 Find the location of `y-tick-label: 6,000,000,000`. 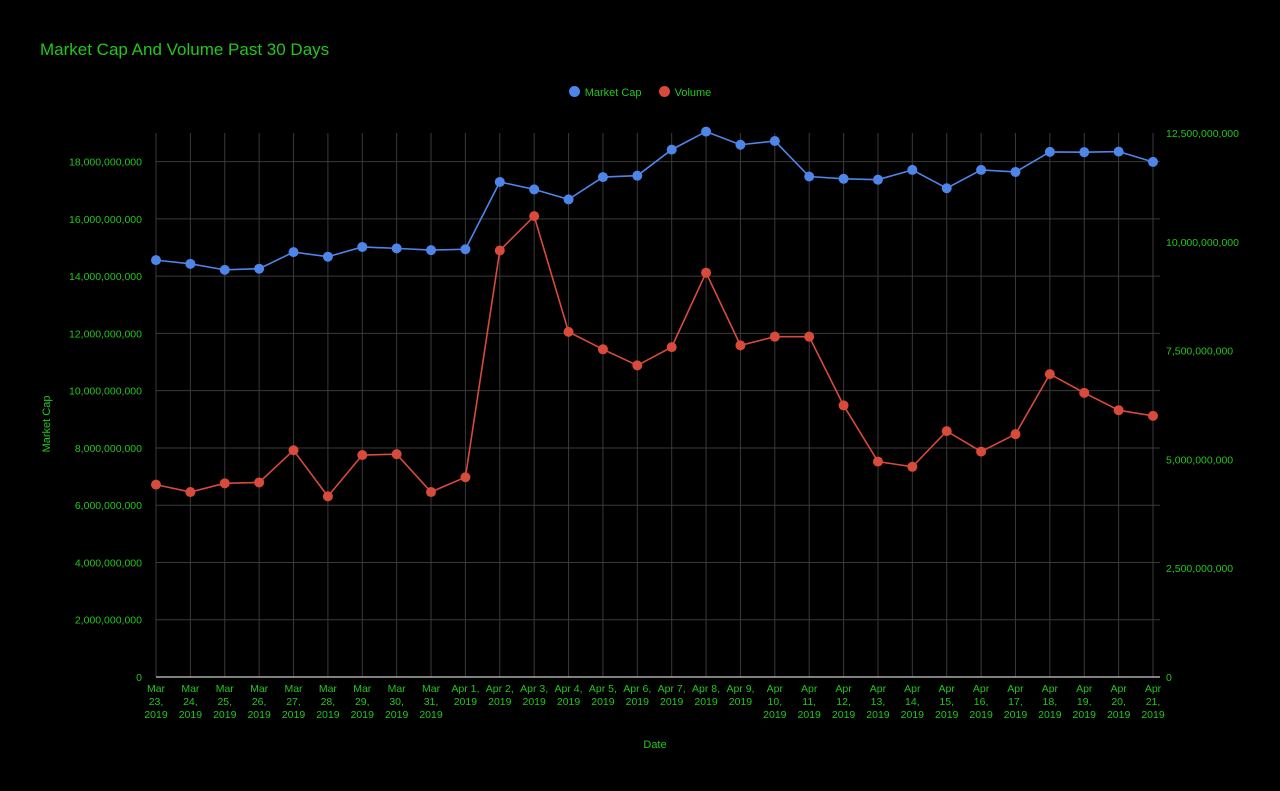

y-tick-label: 6,000,000,000 is located at coordinates (108, 506).